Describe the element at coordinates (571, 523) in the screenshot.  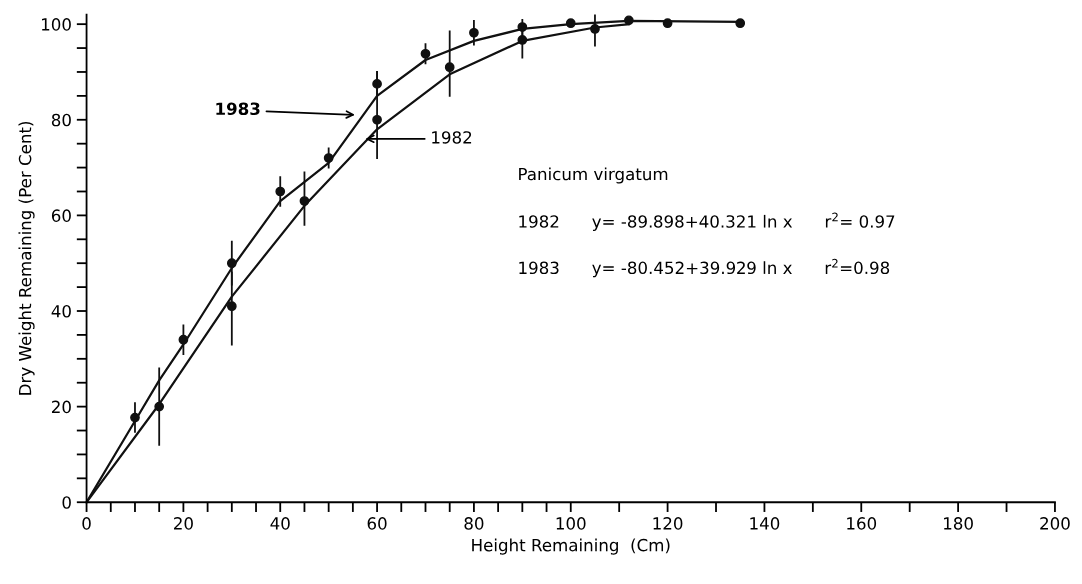
I see `x-tick-label: 100` at that location.